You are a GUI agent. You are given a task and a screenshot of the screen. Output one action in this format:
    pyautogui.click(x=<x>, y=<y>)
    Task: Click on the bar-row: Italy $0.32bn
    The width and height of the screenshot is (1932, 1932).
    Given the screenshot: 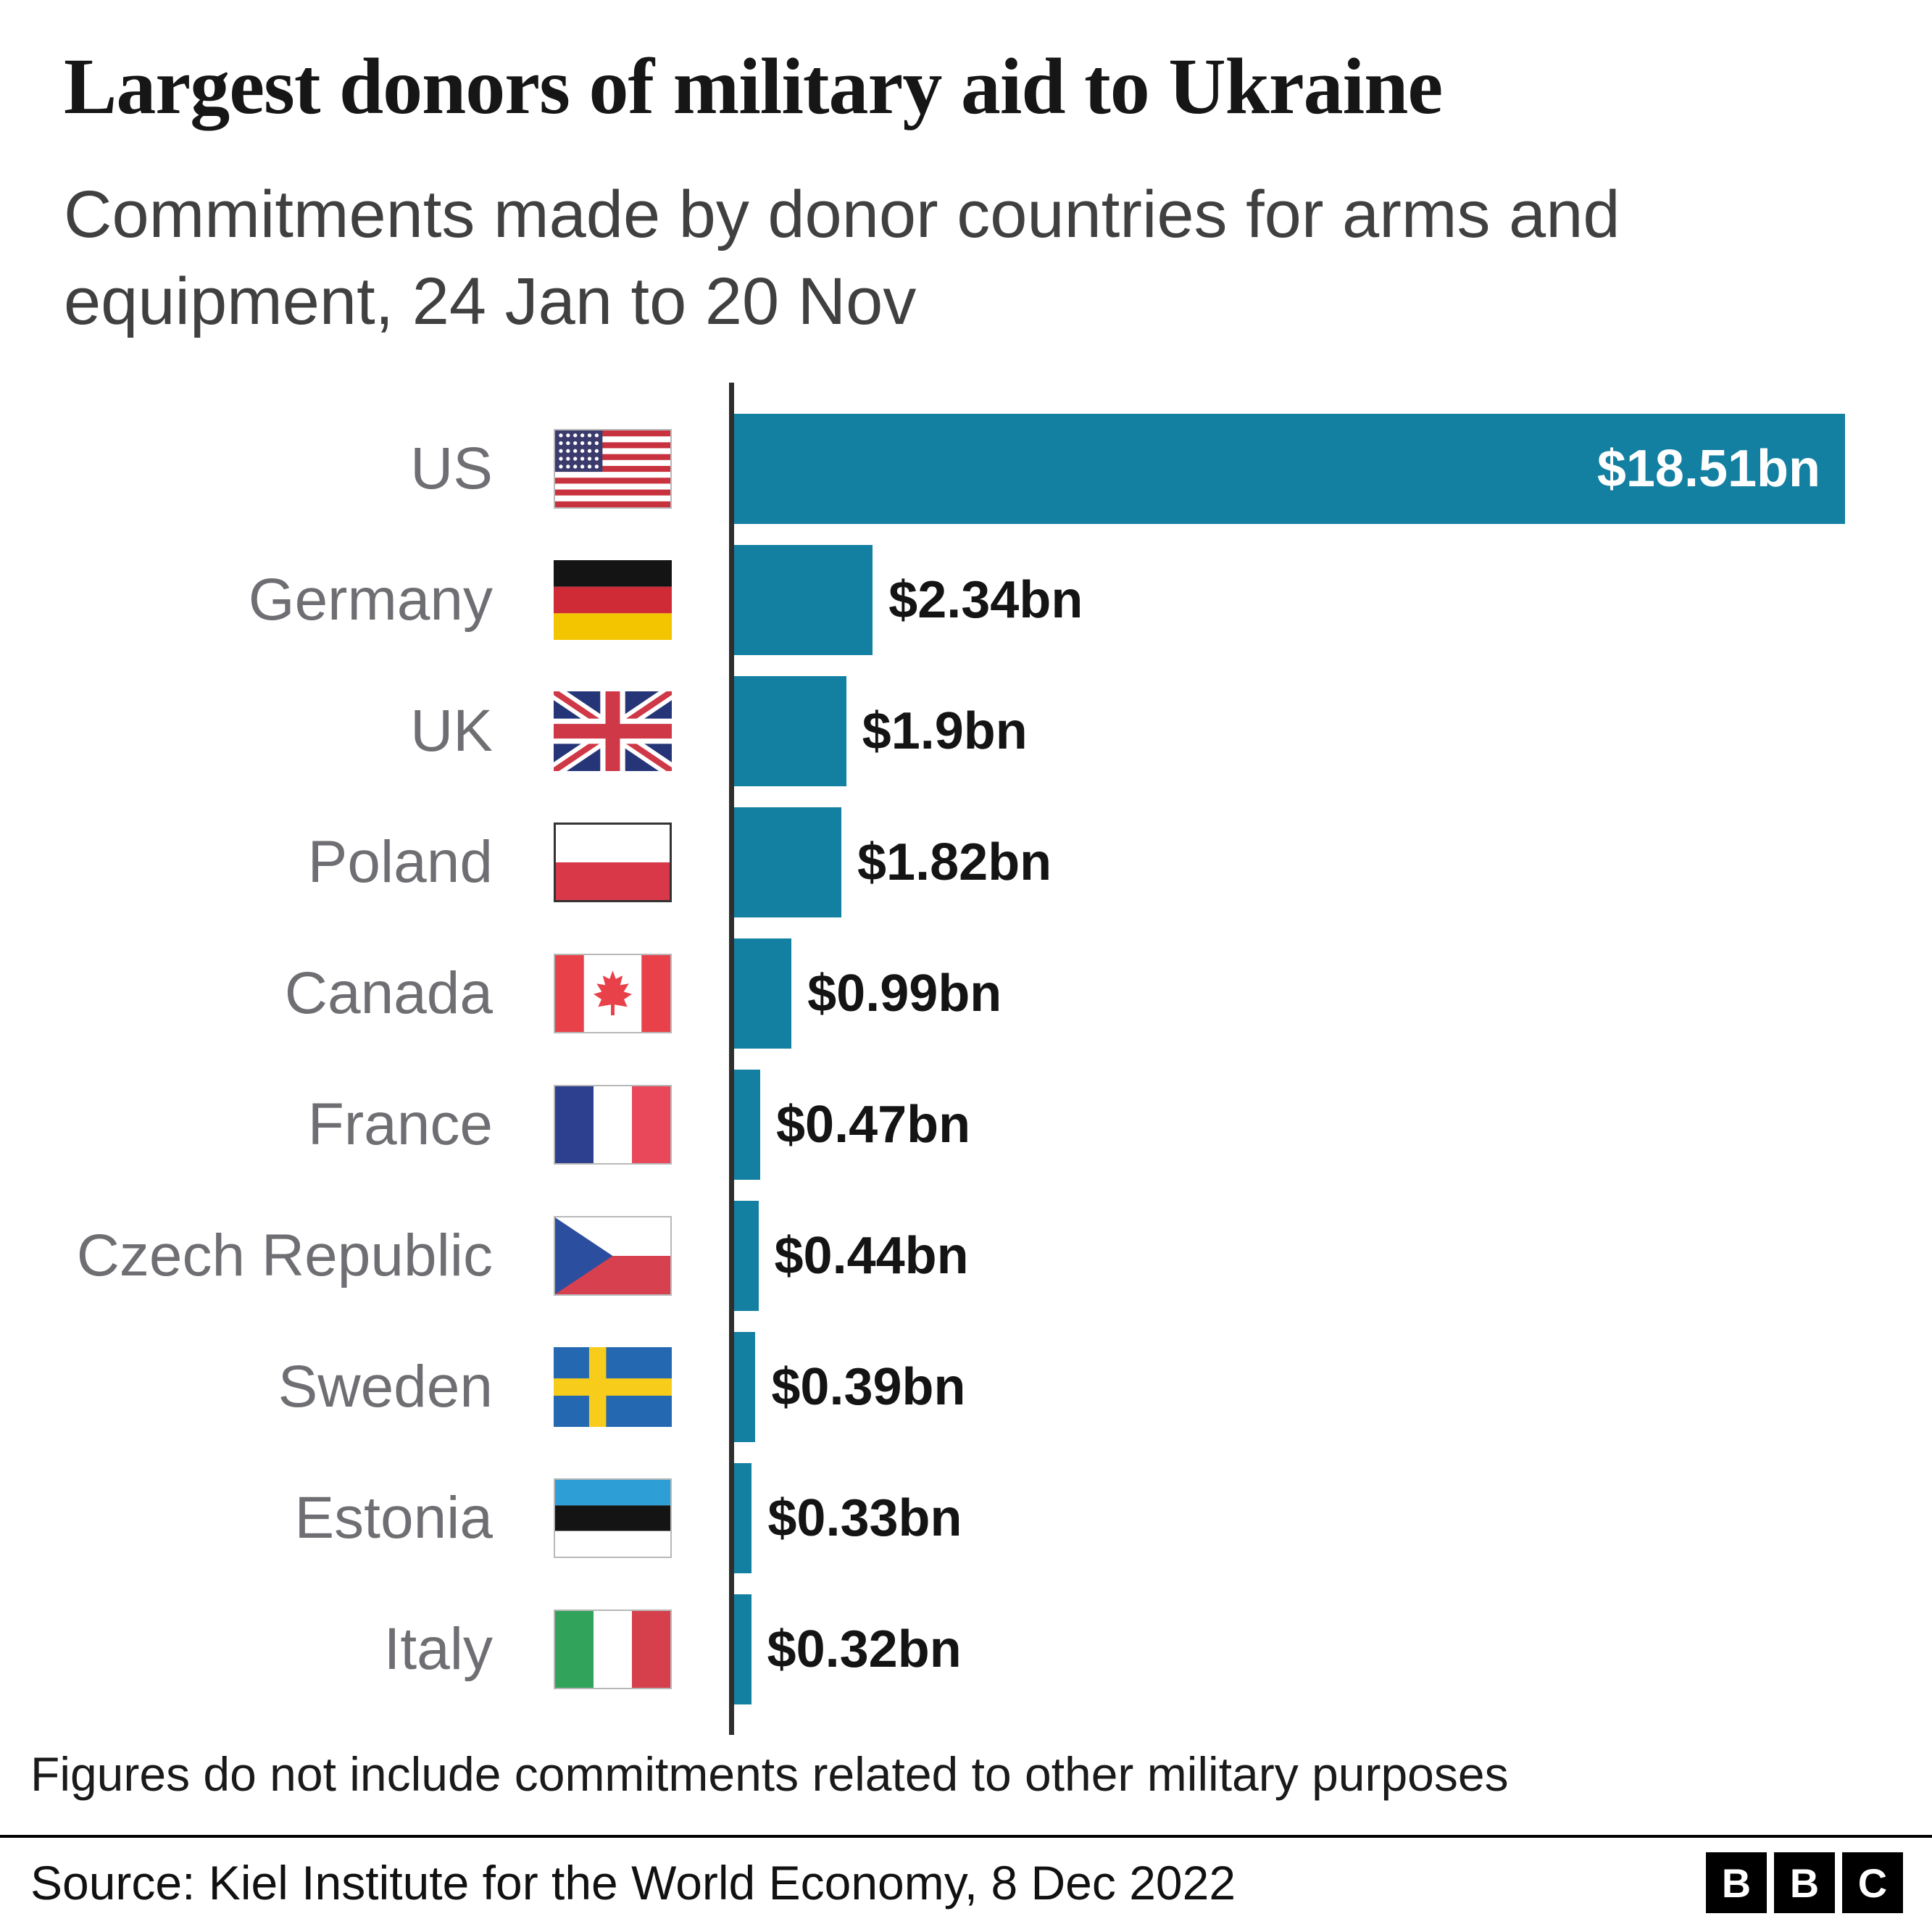 What is the action you would take?
    pyautogui.click(x=955, y=1649)
    